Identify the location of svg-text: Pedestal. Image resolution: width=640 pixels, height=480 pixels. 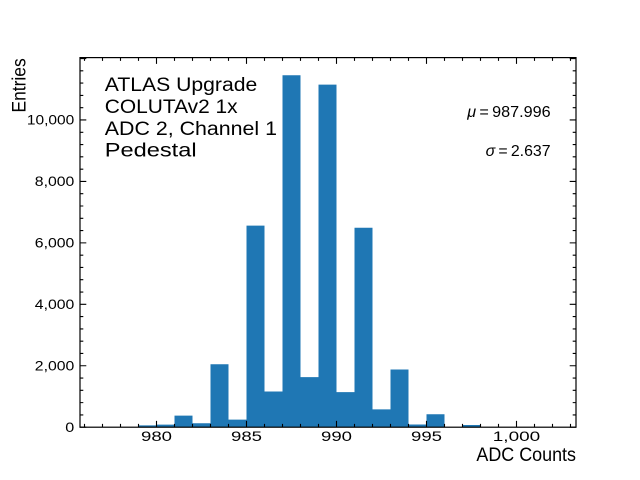
(151, 151).